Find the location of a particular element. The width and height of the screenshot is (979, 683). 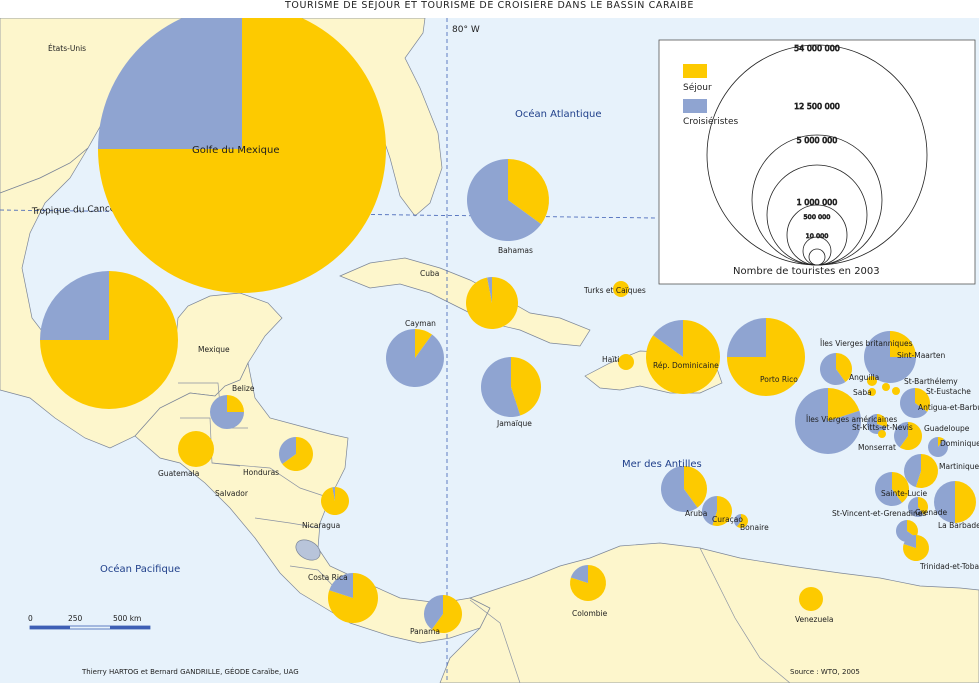

label-iles-vierges-brit: Îles Vierges britanniques is located at coordinates (866, 343).